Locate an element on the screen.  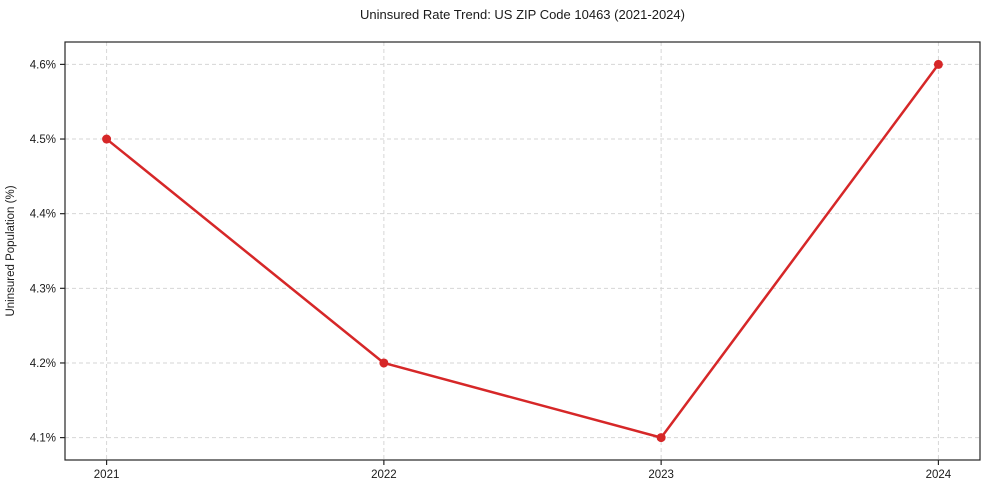
x-tick-label: 2022 is located at coordinates (384, 475).